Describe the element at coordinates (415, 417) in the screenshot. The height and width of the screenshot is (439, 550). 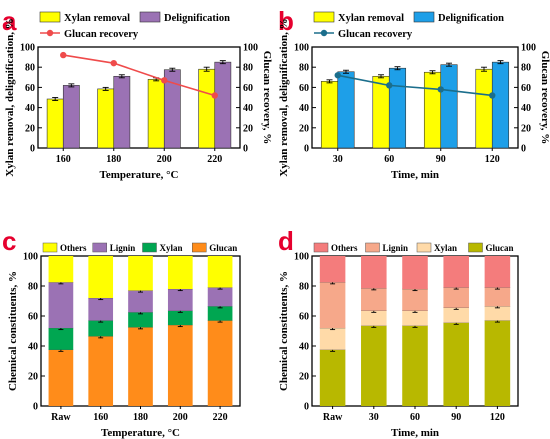
I see `x-tick-label: 60` at that location.